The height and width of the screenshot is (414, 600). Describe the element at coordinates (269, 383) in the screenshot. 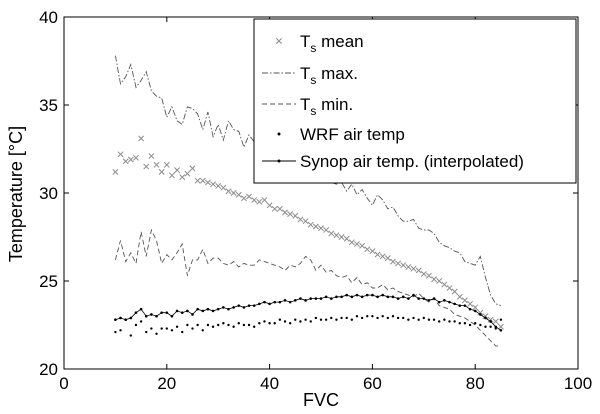

I see `x-tick-label: 40` at that location.